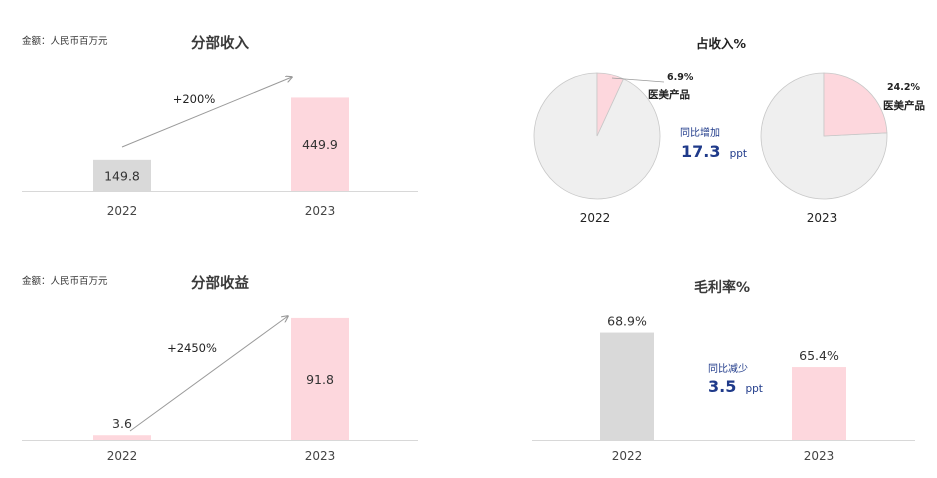  I want to click on pie-series, so click(710, 136).